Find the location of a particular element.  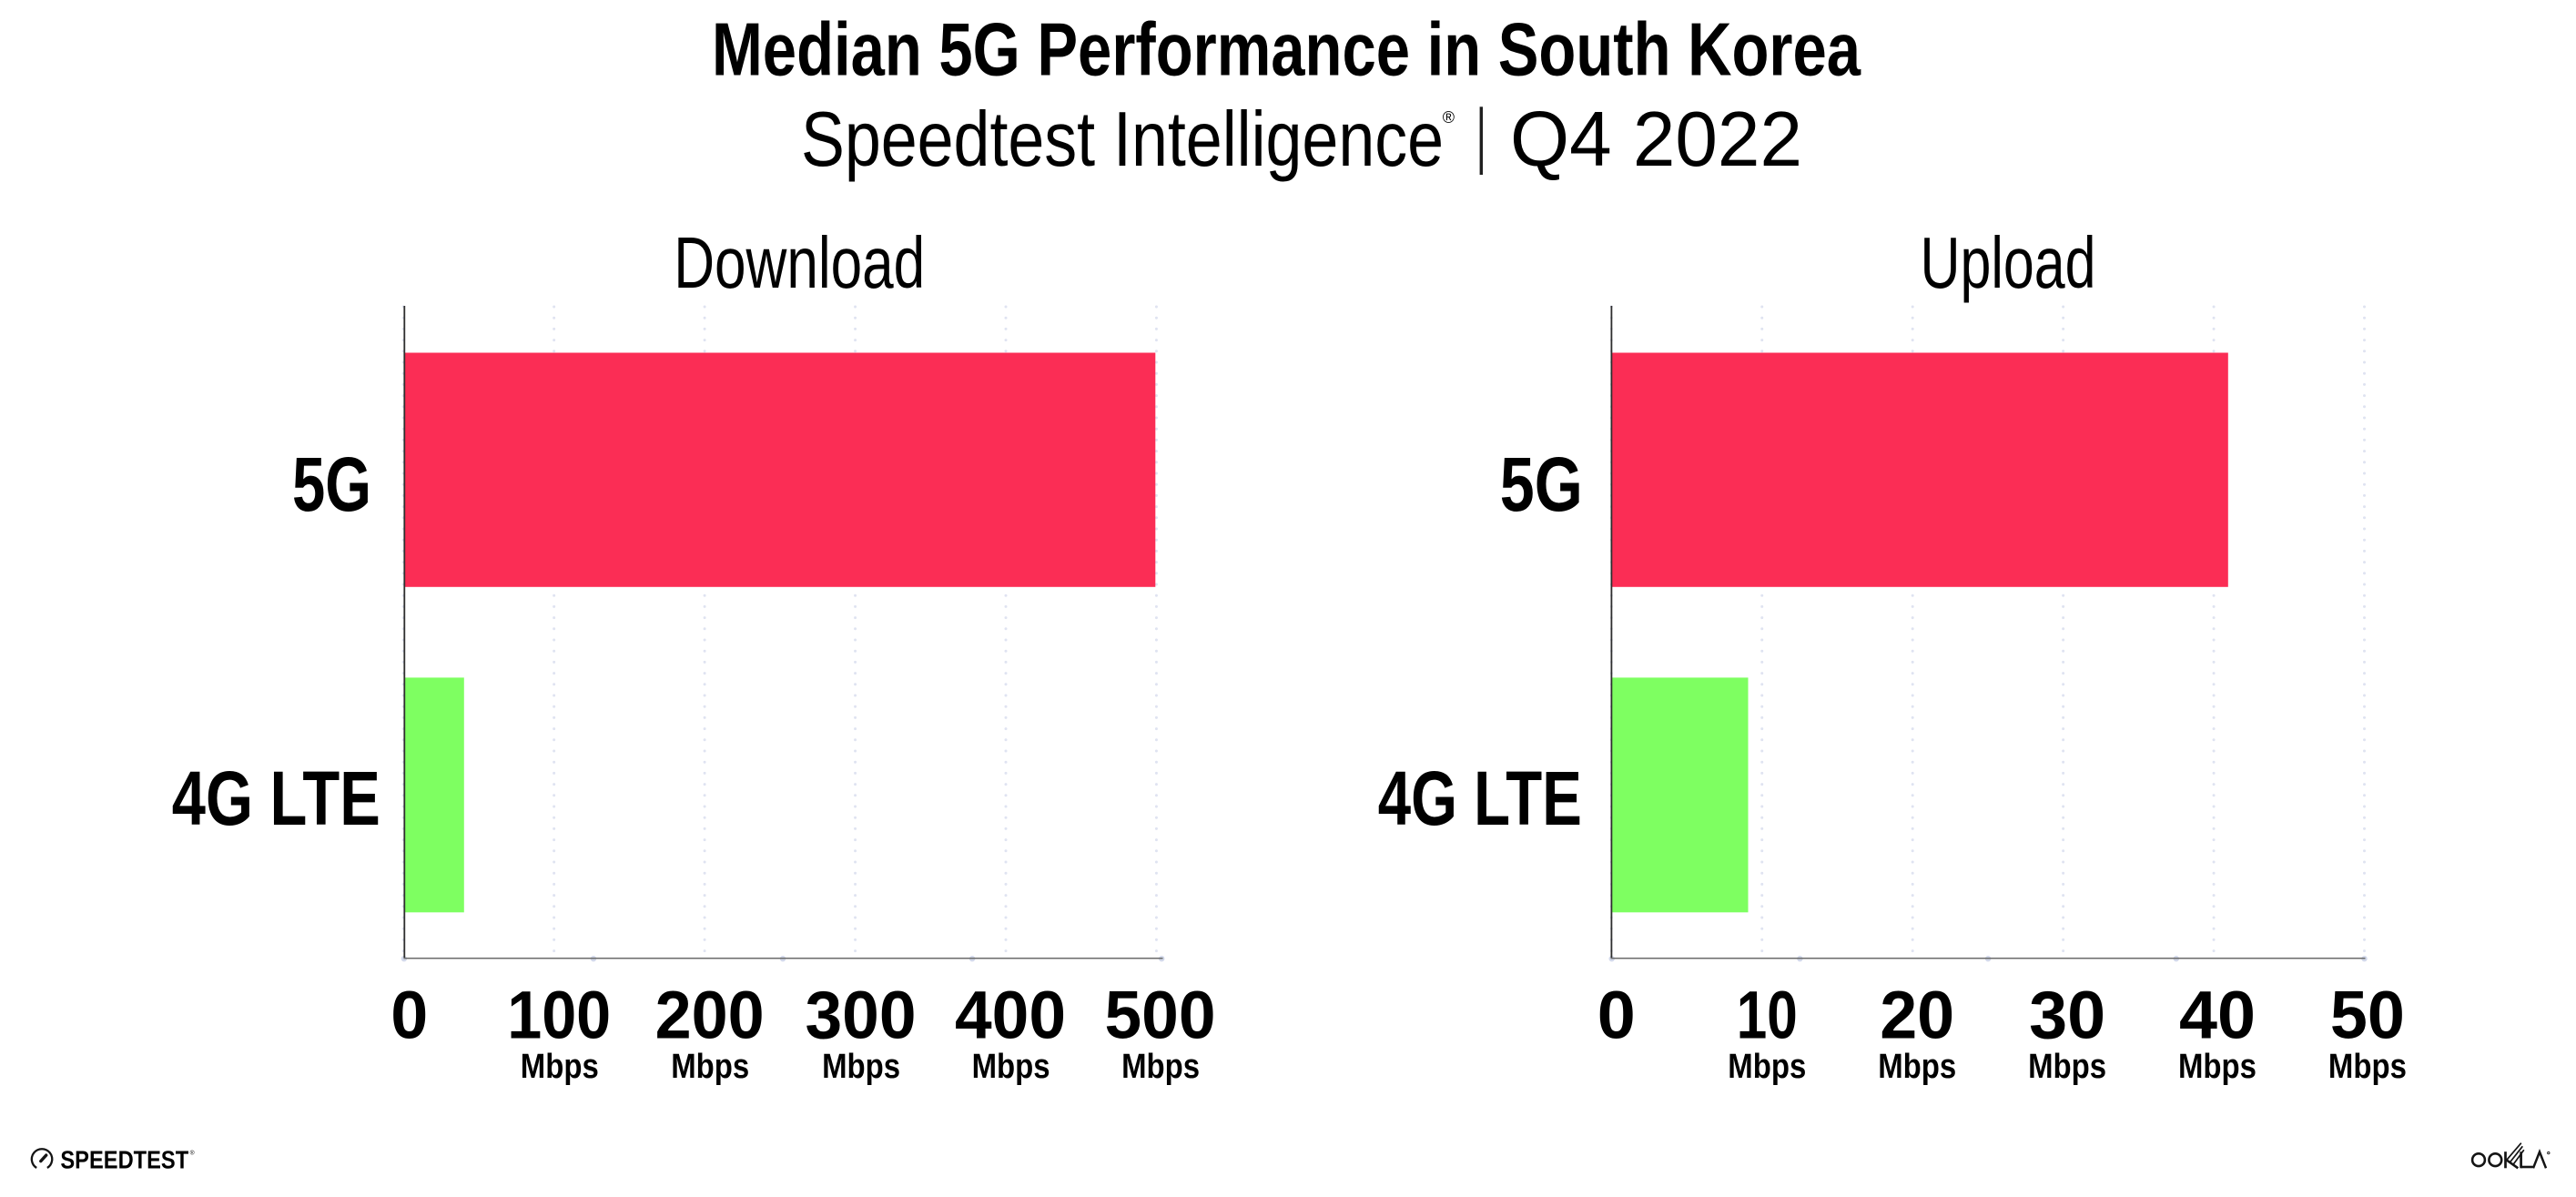

svg-text: 20 is located at coordinates (1917, 1015).